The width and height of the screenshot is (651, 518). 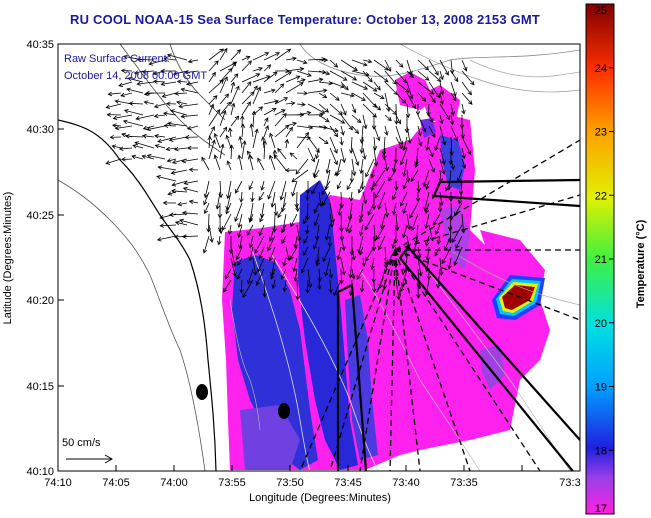 What do you see at coordinates (428, 128) in the screenshot?
I see `sst-blue-spot-north` at bounding box center [428, 128].